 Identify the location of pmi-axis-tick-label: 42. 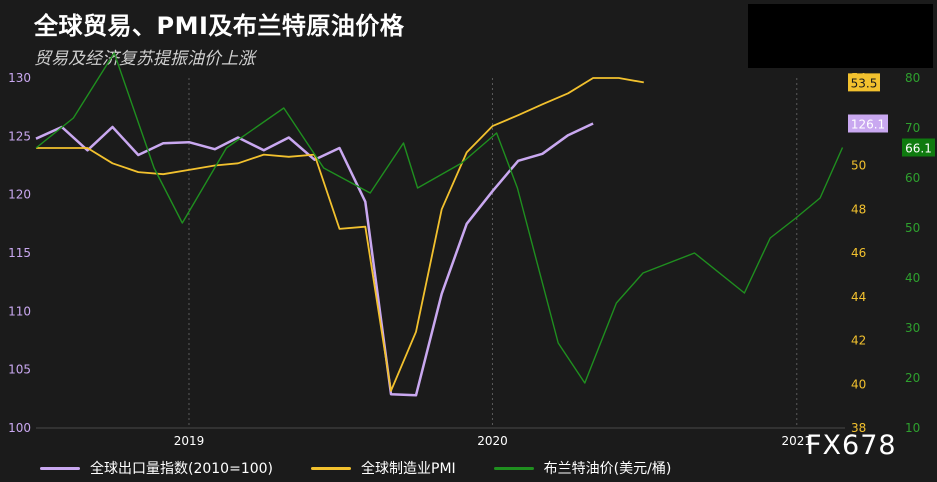
(858, 341).